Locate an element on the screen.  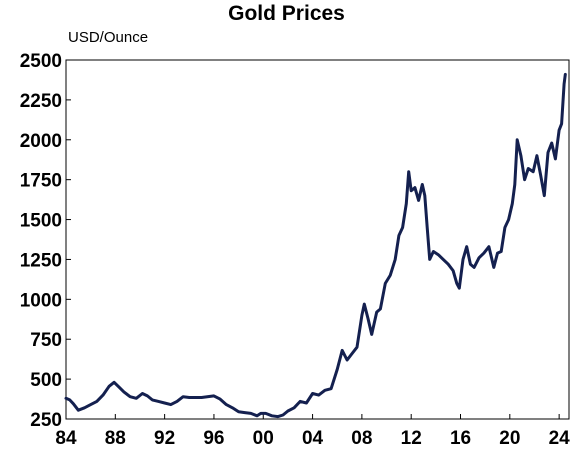
x-tick-label: 12 is located at coordinates (411, 438).